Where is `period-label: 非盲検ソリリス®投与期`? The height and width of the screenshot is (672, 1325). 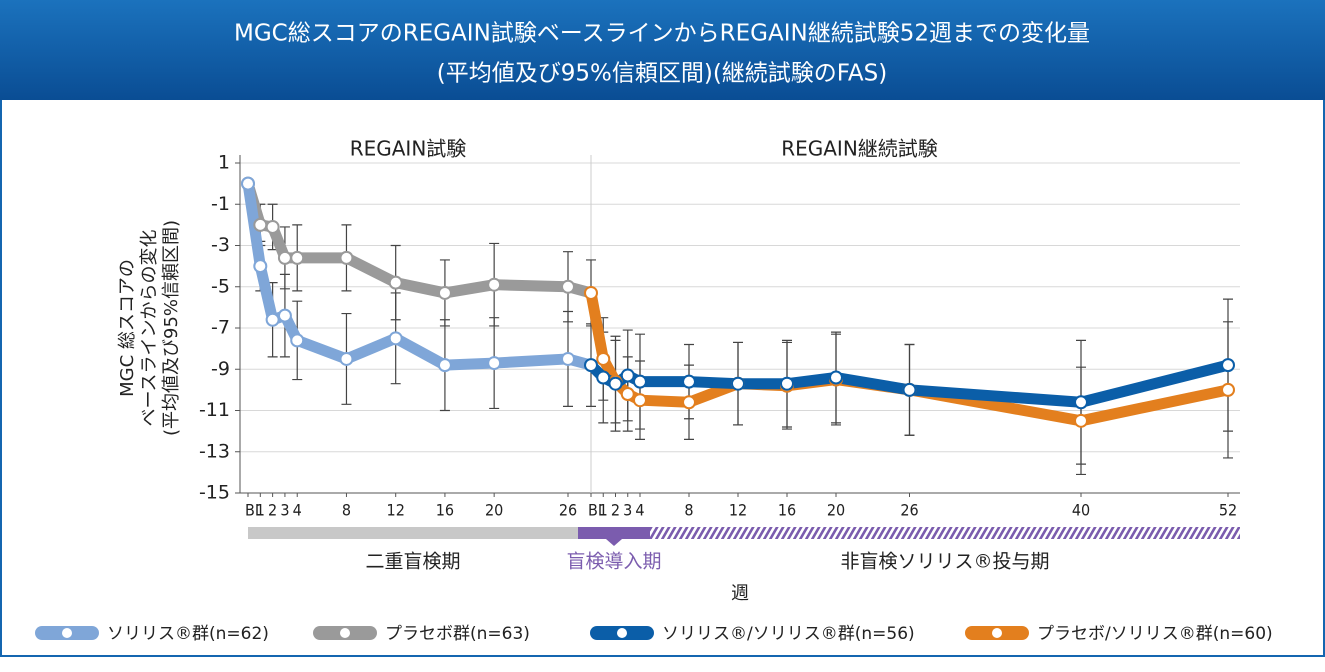
period-label: 非盲検ソリリス®投与期 is located at coordinates (944, 562).